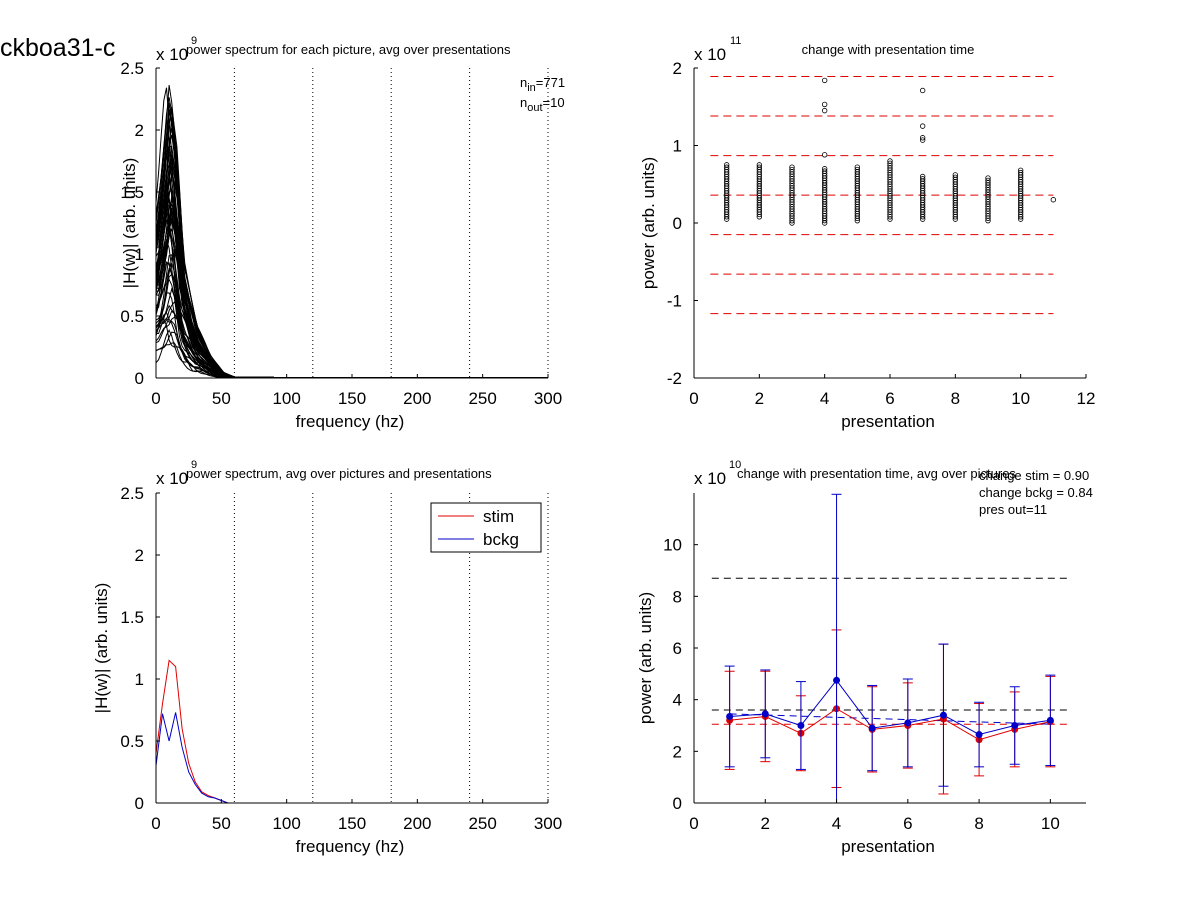 This screenshot has height=901, width=1200. What do you see at coordinates (352, 823) in the screenshot?
I see `x-tick-label: 150` at bounding box center [352, 823].